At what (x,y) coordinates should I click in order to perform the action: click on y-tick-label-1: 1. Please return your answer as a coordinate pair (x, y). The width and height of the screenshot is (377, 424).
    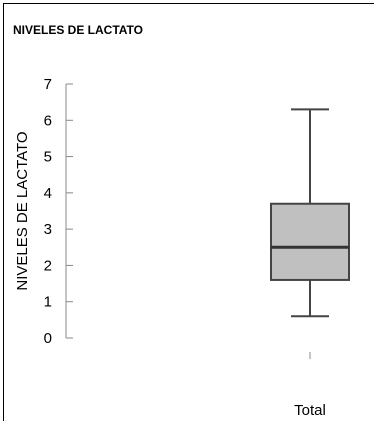
    Looking at the image, I should click on (48, 302).